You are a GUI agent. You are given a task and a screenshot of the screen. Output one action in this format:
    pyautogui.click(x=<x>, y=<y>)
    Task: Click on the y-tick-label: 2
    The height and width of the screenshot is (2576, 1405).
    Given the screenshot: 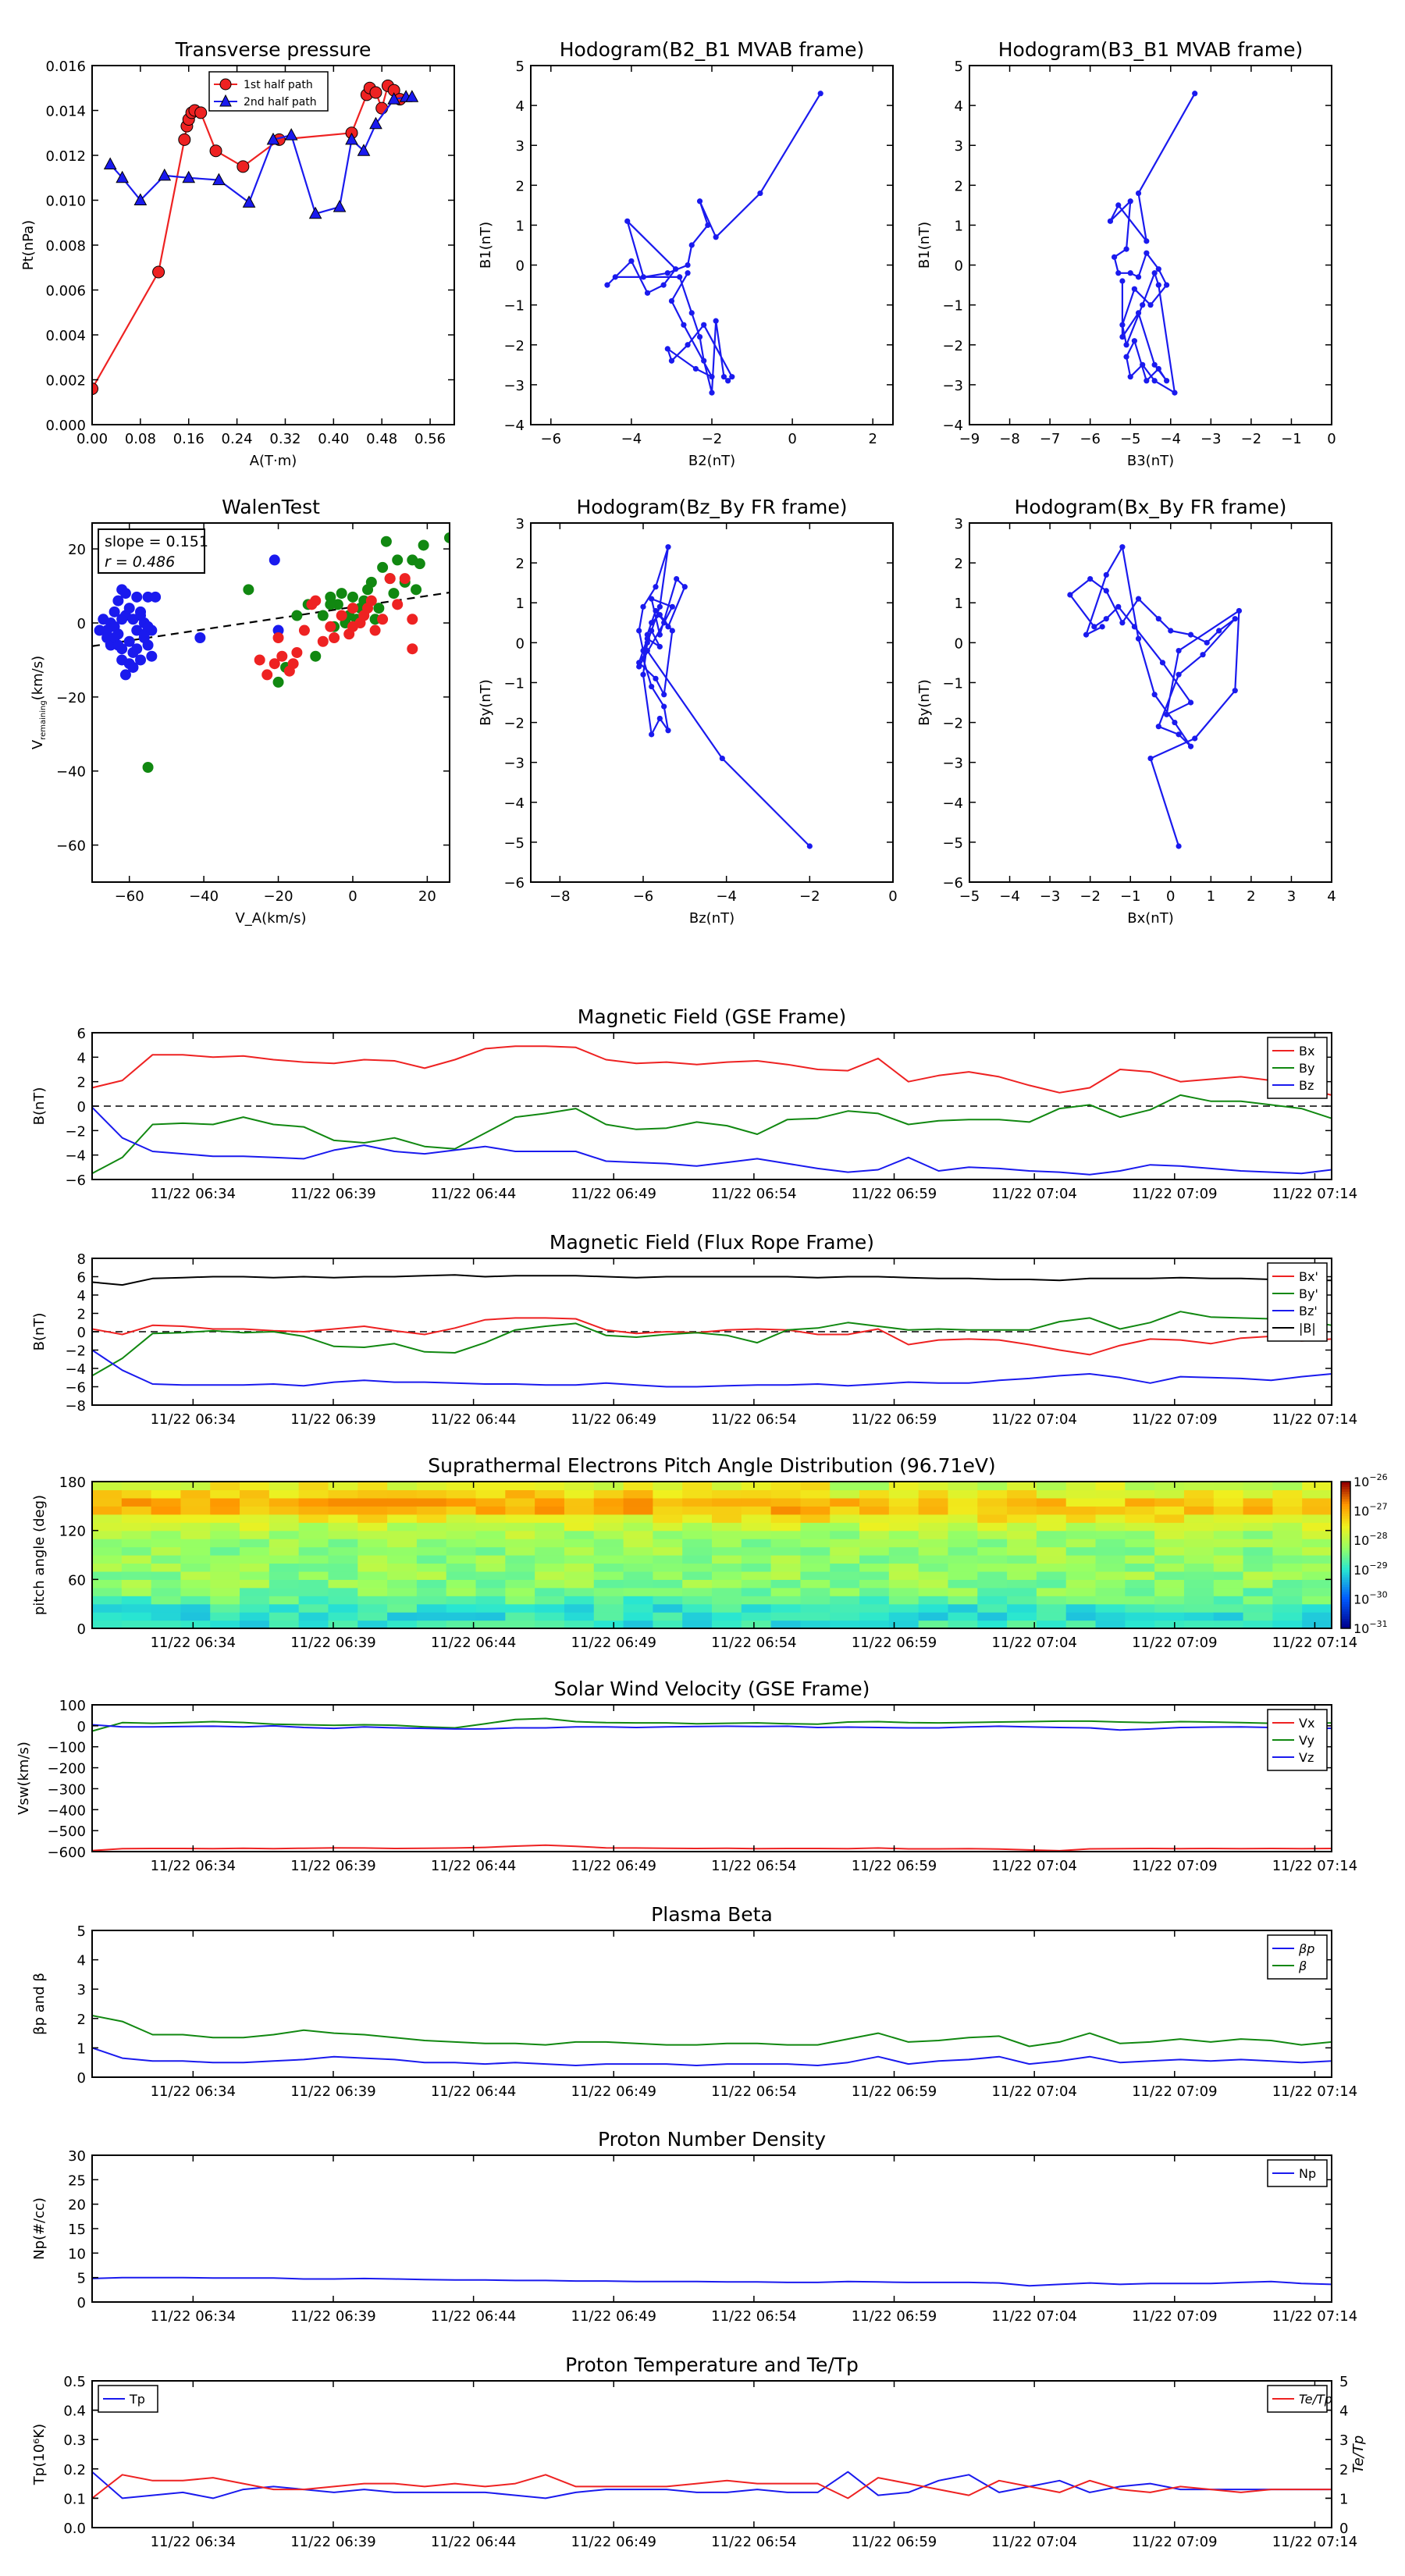 What is the action you would take?
    pyautogui.click(x=520, y=564)
    